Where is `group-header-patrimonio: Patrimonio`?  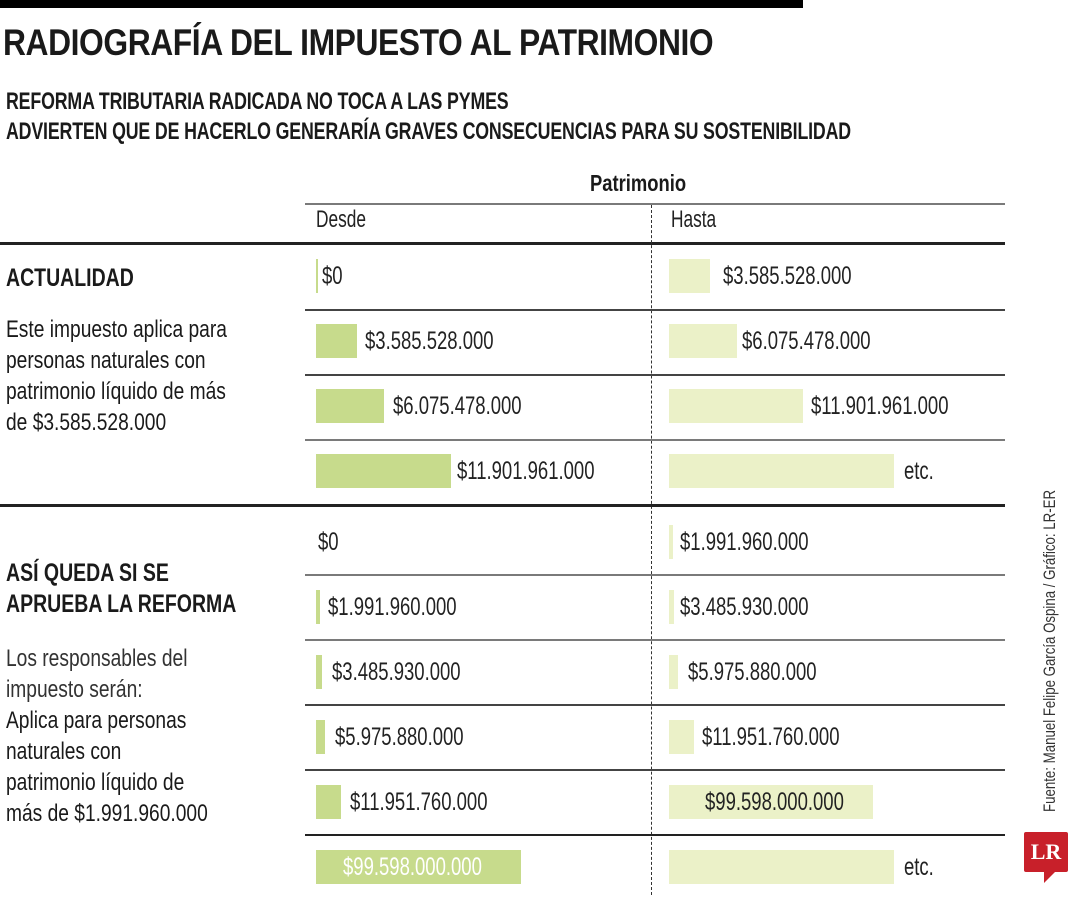
group-header-patrimonio: Patrimonio is located at coordinates (638, 183).